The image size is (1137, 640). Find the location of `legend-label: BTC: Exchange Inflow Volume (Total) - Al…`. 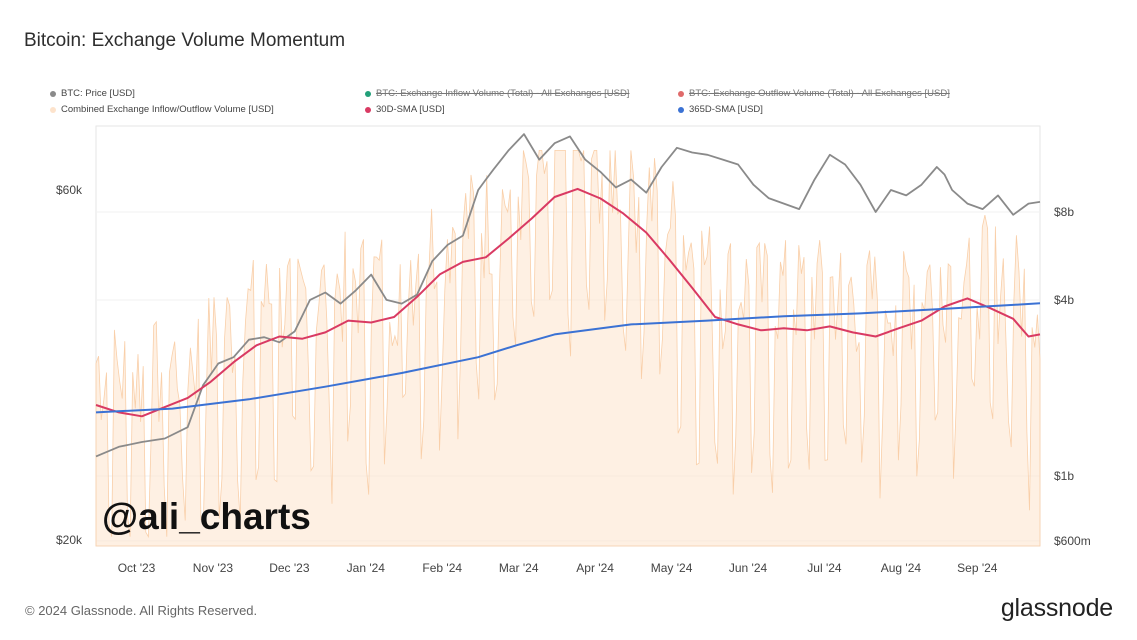

legend-label: BTC: Exchange Inflow Volume (Total) - Al… is located at coordinates (503, 93).